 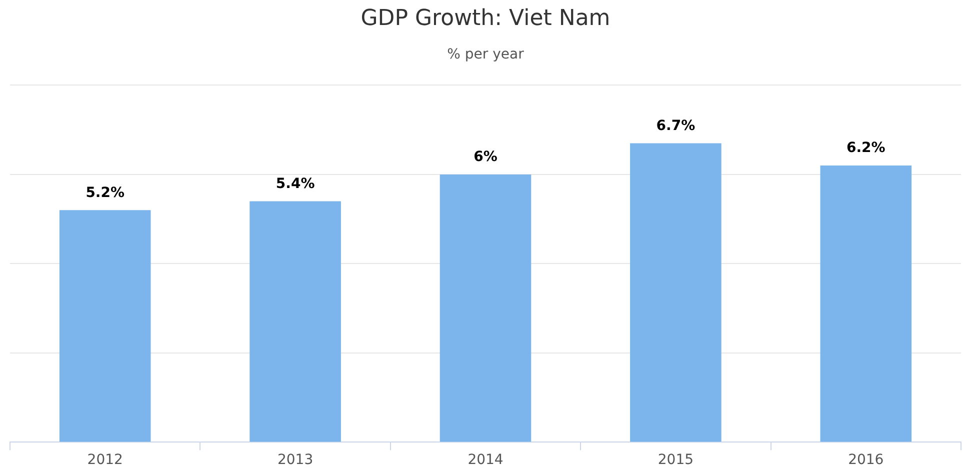 I want to click on x-tick-label: 2015, so click(x=676, y=460).